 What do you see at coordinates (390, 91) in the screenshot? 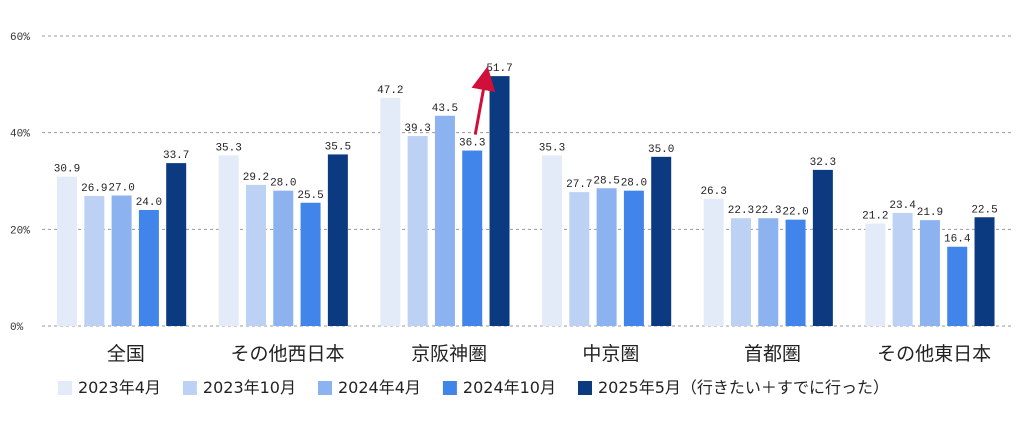
I see `data-label: 47.2` at bounding box center [390, 91].